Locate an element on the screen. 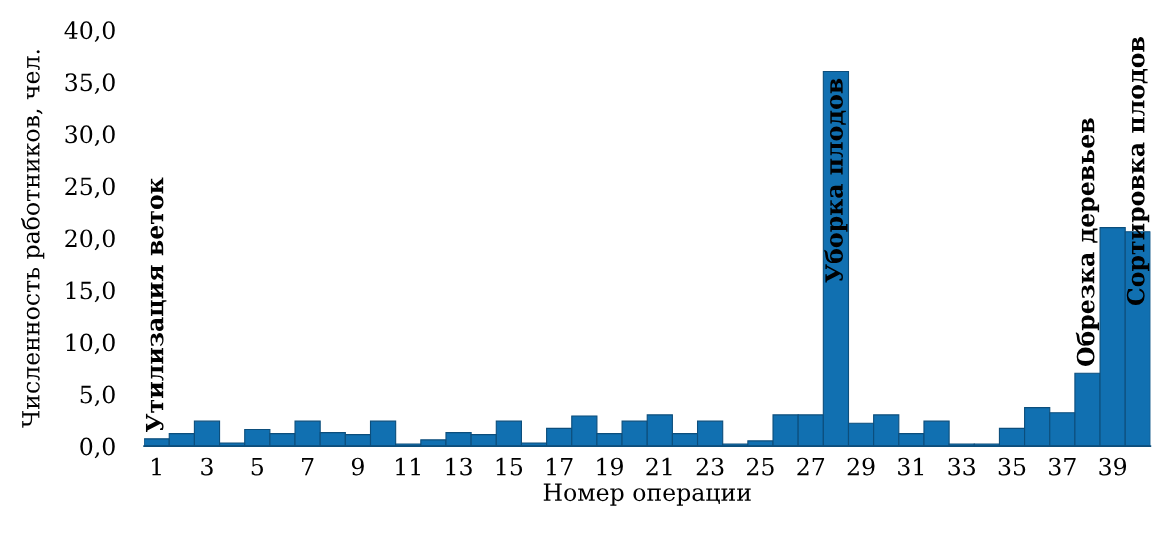 This screenshot has height=533, width=1162. y-axis-title: Численность работников, чел. is located at coordinates (33, 239).